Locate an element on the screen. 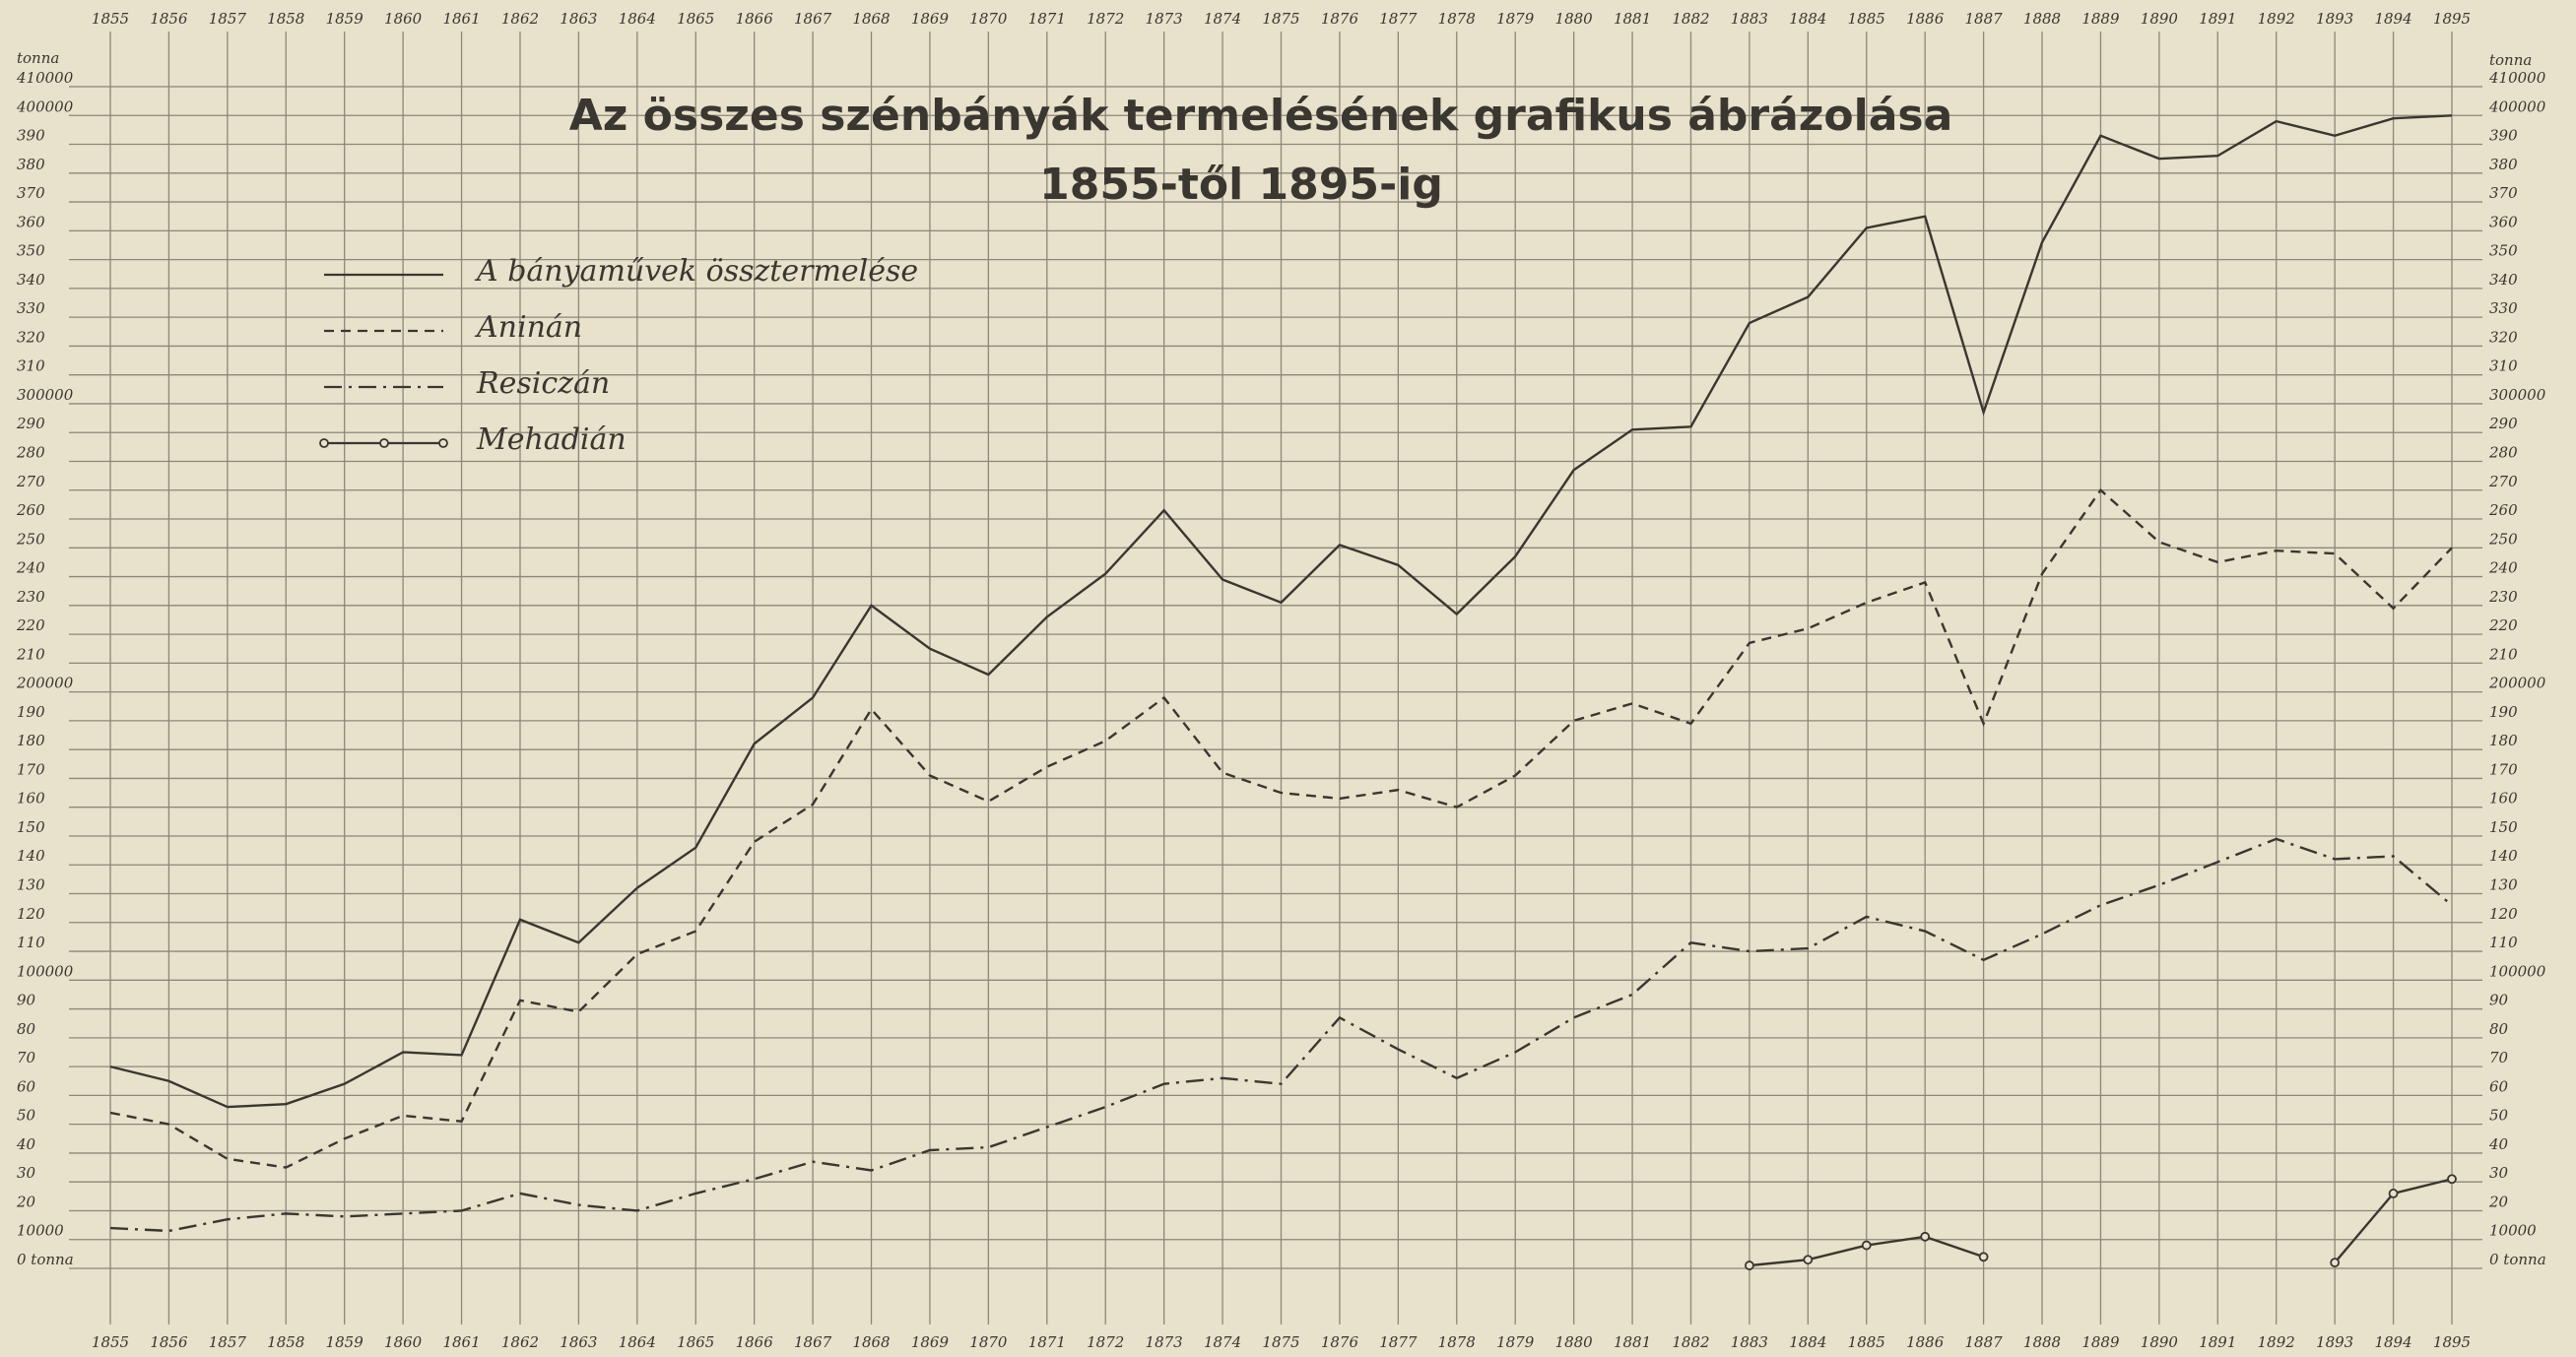 This screenshot has width=2576, height=1357. x-tick-label: 1874 is located at coordinates (1223, 1342).